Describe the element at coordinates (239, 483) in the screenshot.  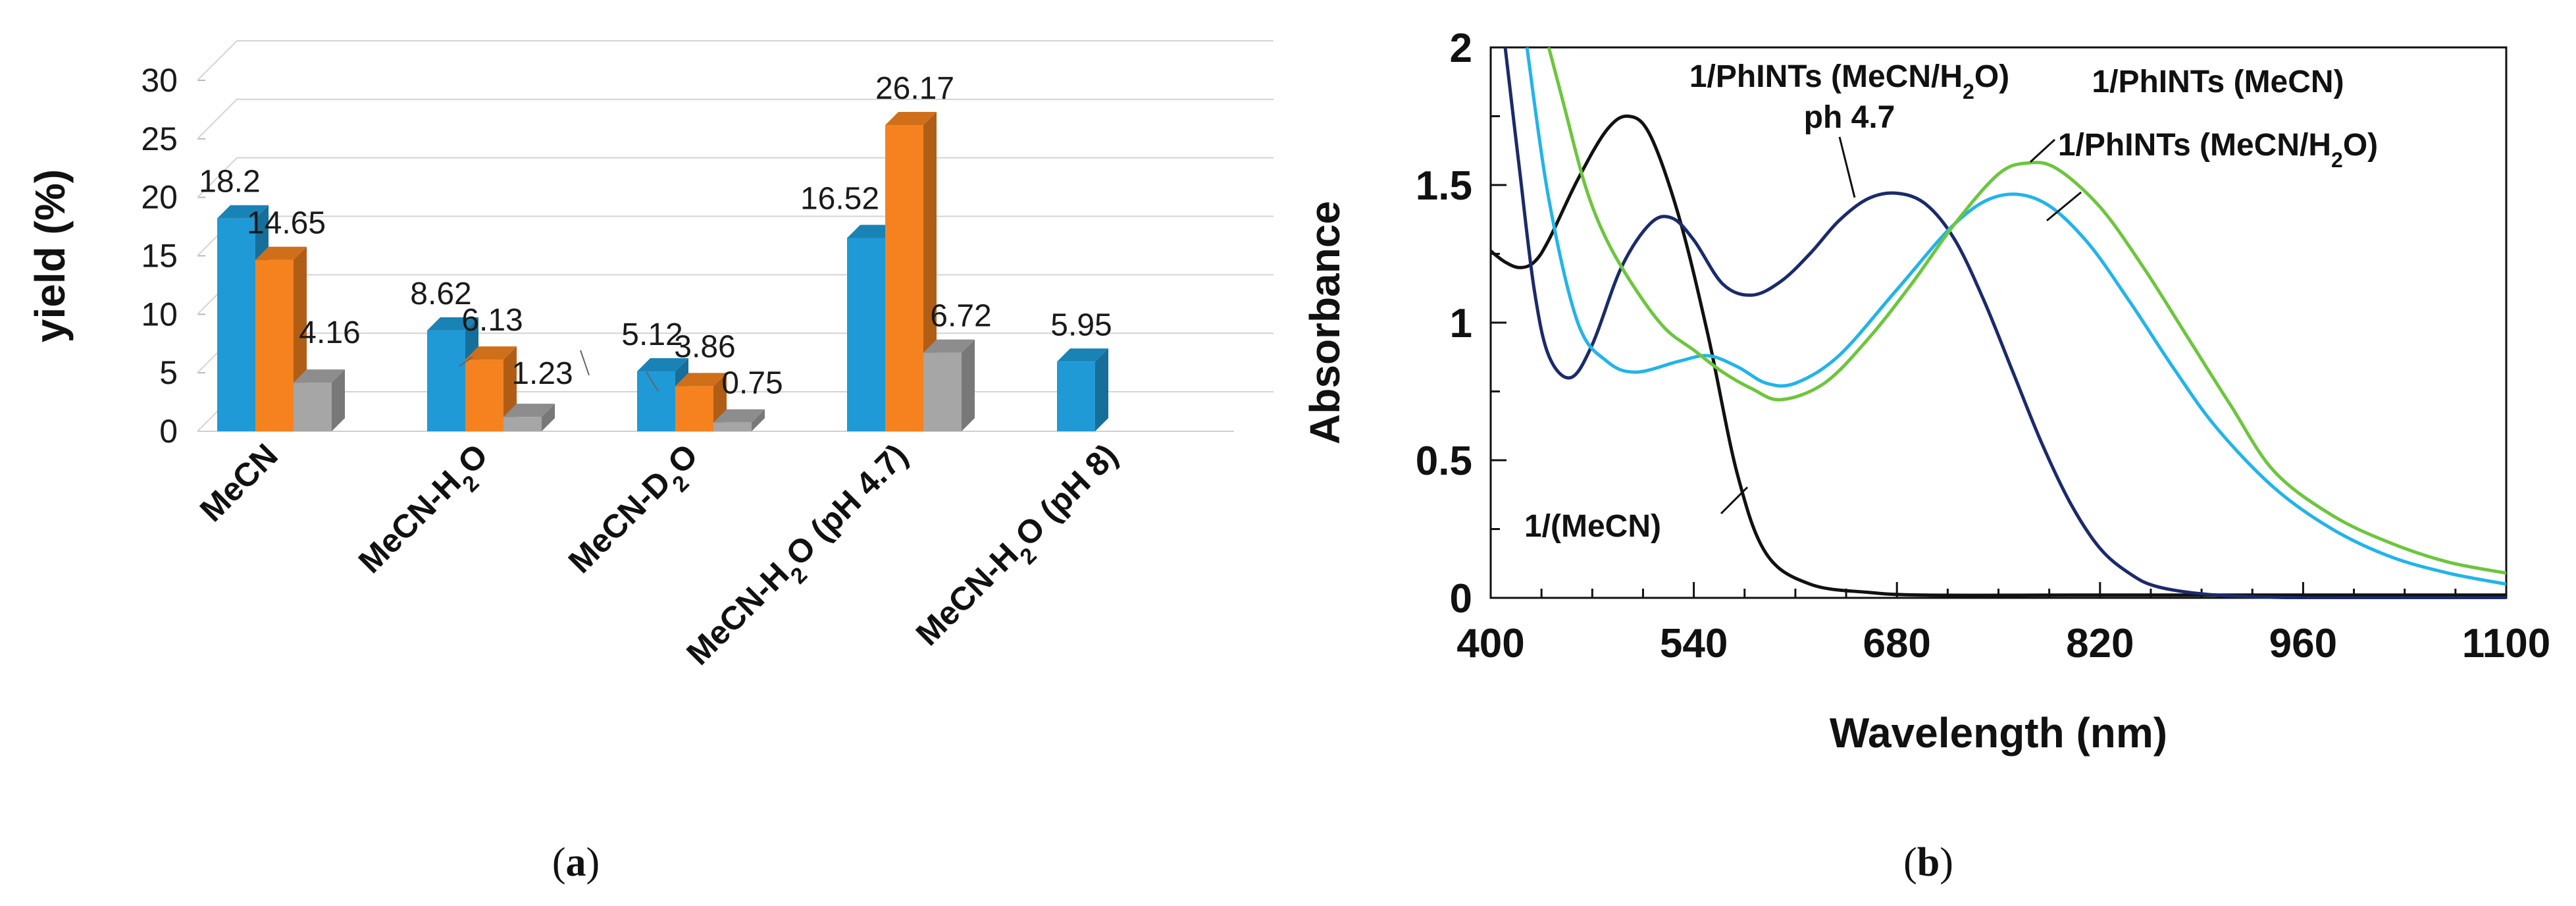
I see `category-label: MeCN` at that location.